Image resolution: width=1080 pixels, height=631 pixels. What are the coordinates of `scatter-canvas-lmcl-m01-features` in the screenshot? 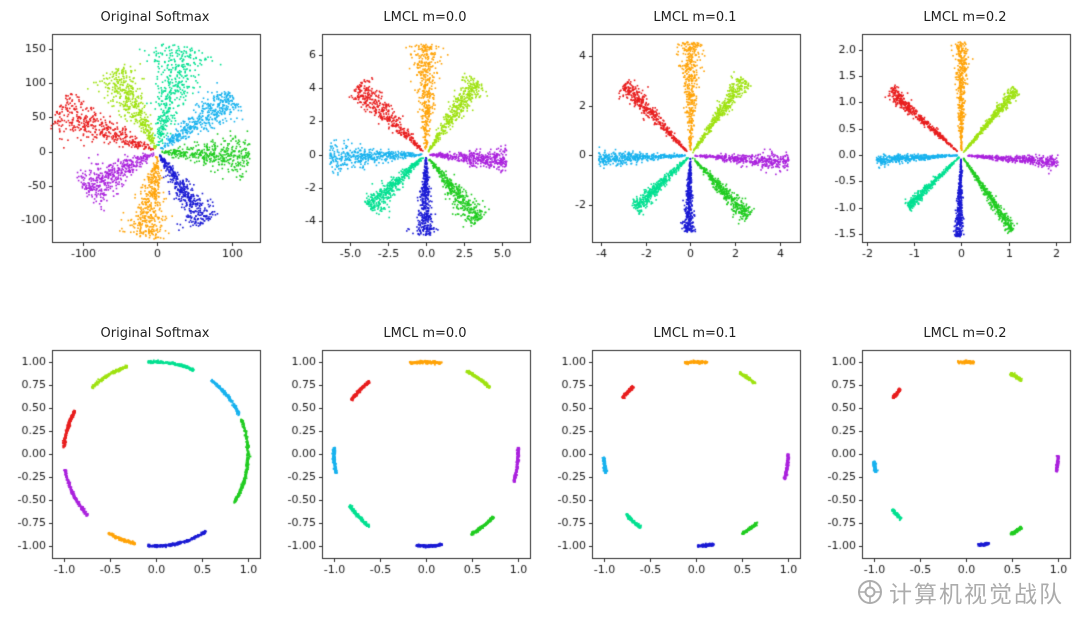 It's located at (675, 150).